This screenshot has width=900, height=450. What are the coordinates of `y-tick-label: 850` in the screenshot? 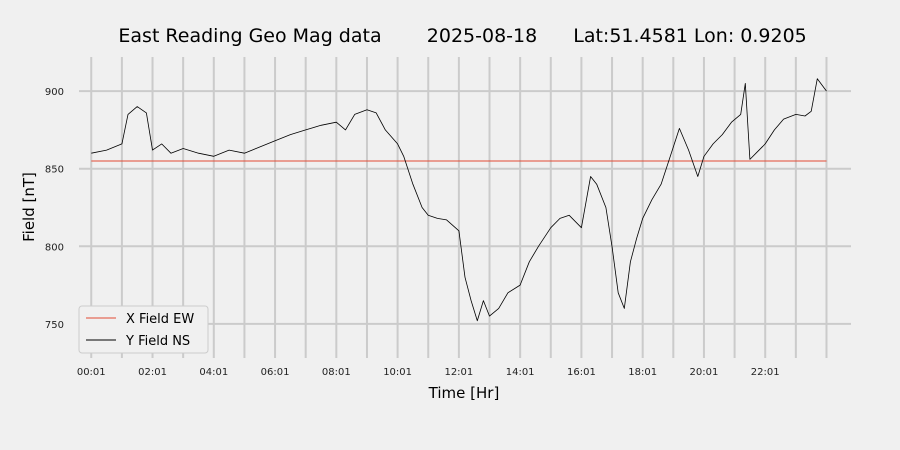 It's located at (54, 170).